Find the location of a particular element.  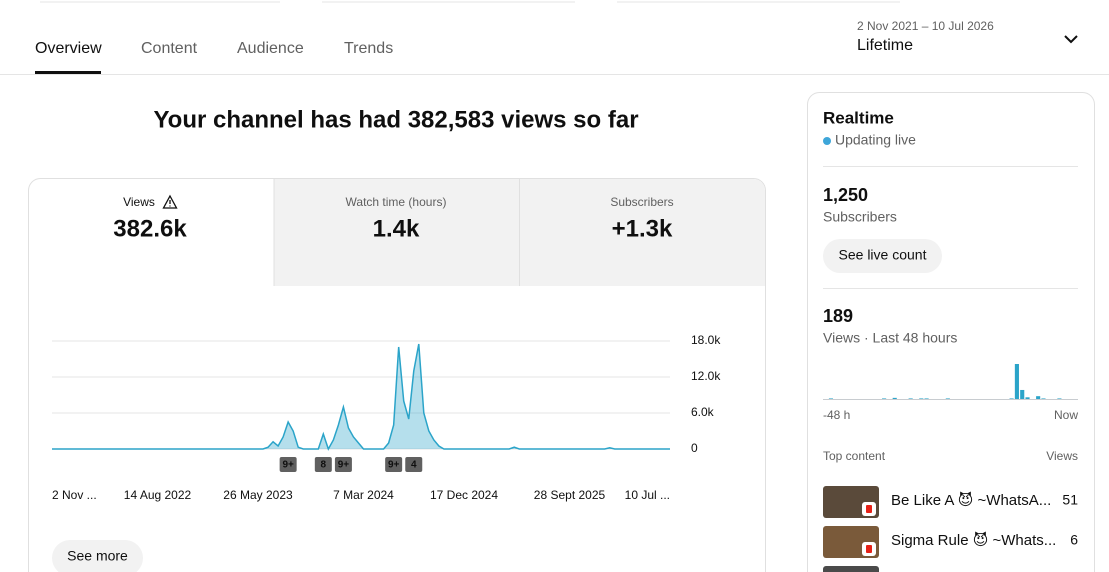

button-label: See live count is located at coordinates (883, 255).